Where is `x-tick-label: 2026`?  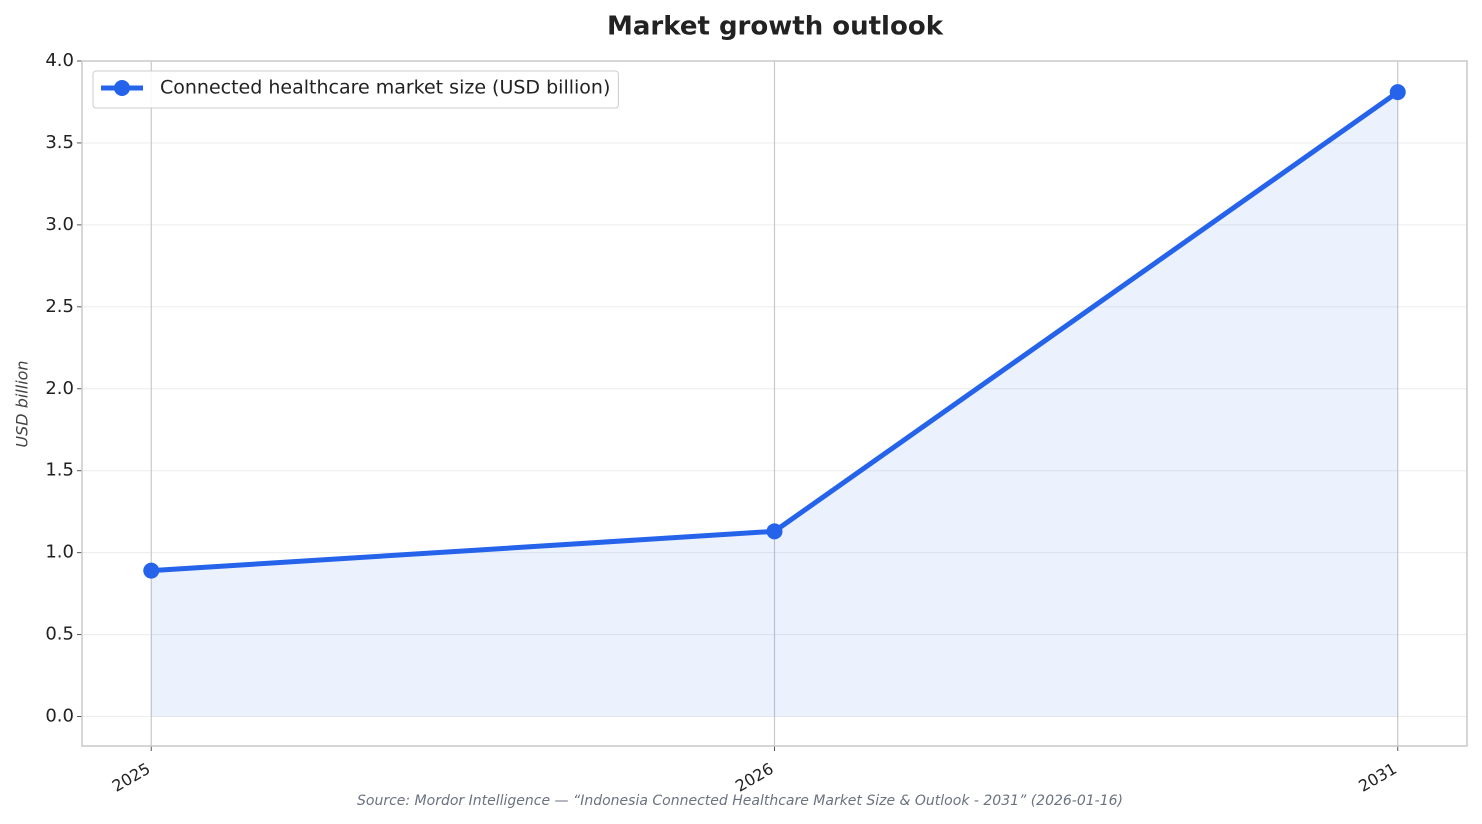
x-tick-label: 2026 is located at coordinates (754, 777).